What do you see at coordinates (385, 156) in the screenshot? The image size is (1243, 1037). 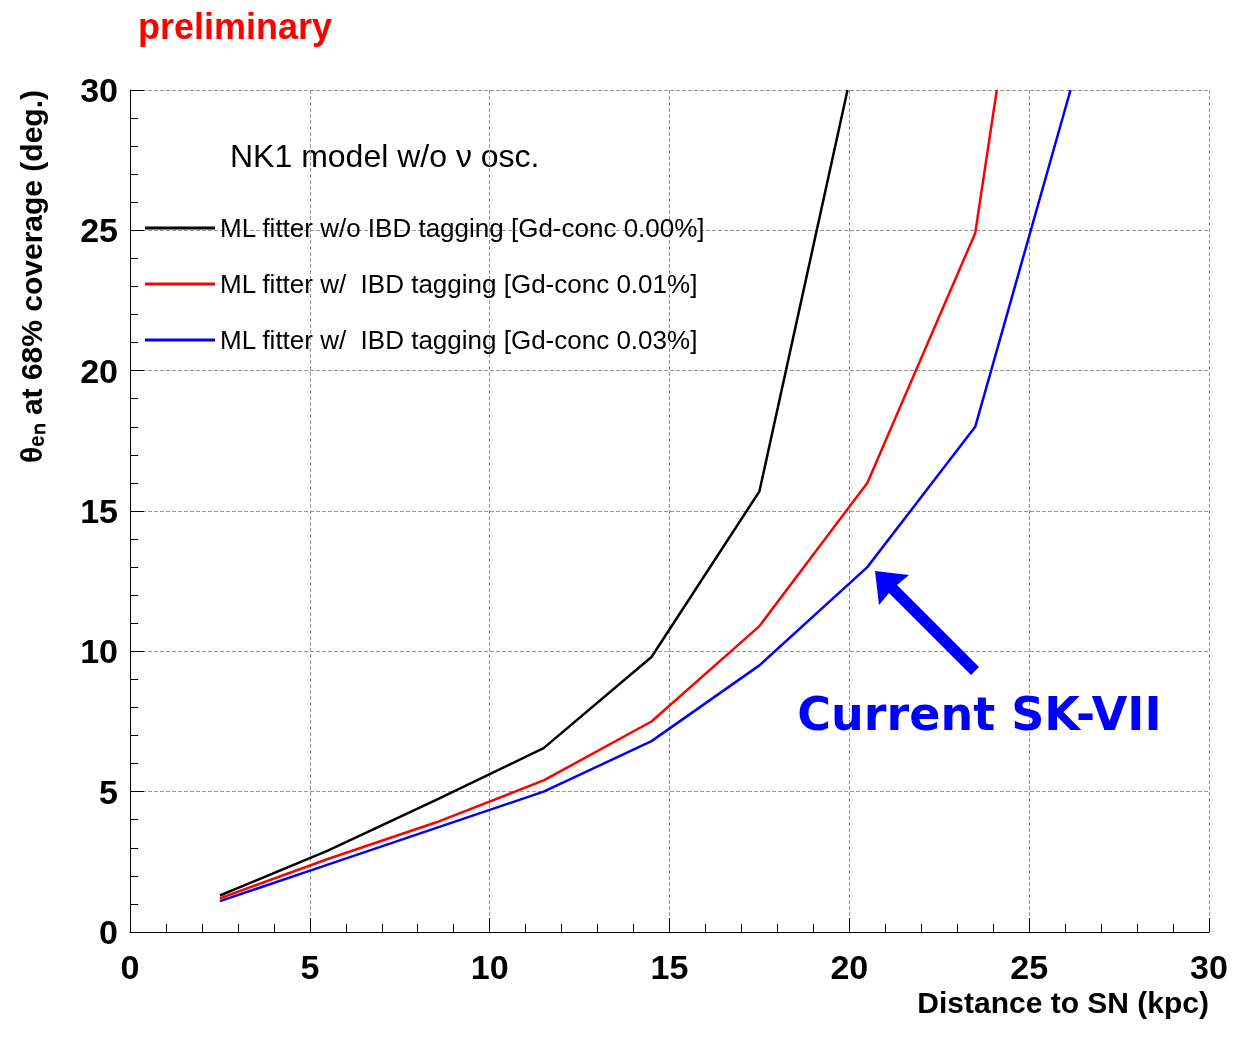 I see `legend-title: NK1 model w/o ν osc.` at bounding box center [385, 156].